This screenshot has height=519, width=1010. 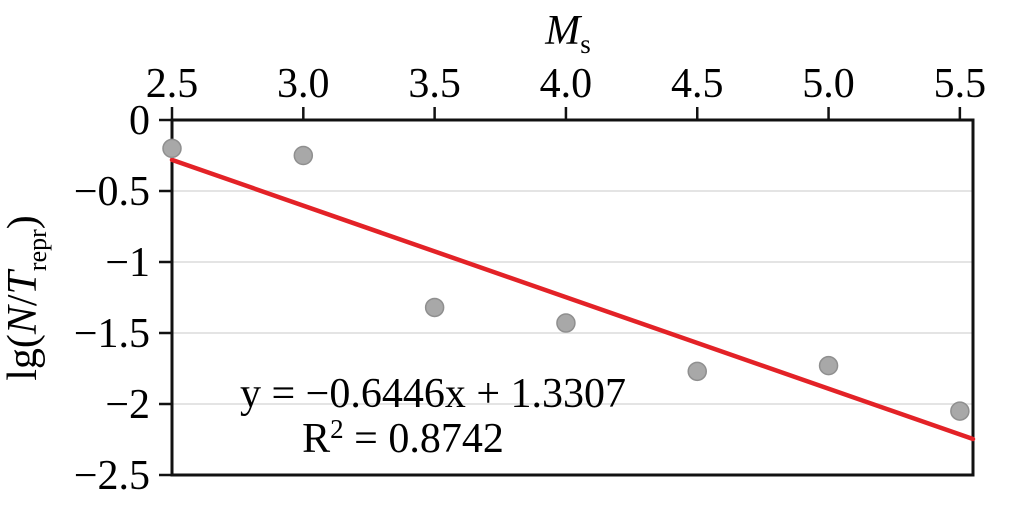 I want to click on x-tick-label: 3.0, so click(x=303, y=84).